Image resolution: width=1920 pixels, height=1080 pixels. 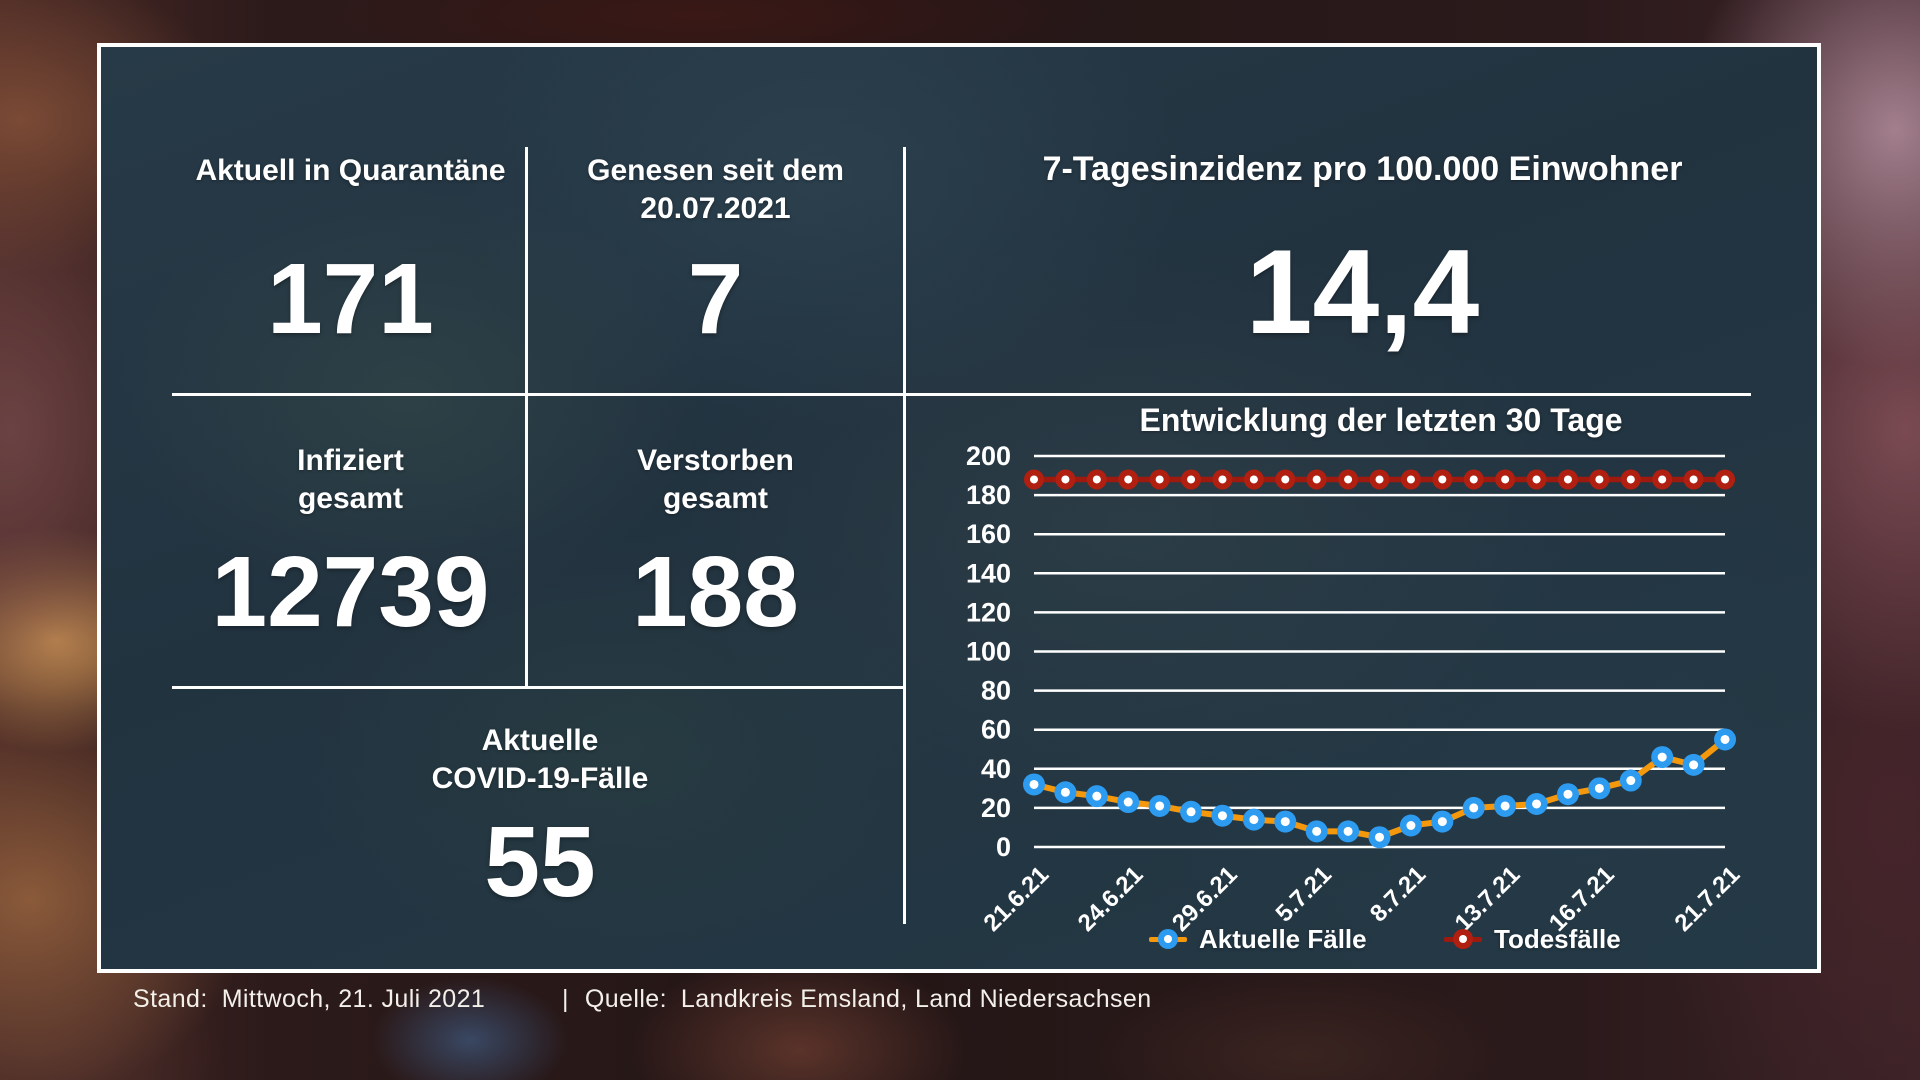 What do you see at coordinates (625, 999) in the screenshot?
I see `quelle-label: Quelle:` at bounding box center [625, 999].